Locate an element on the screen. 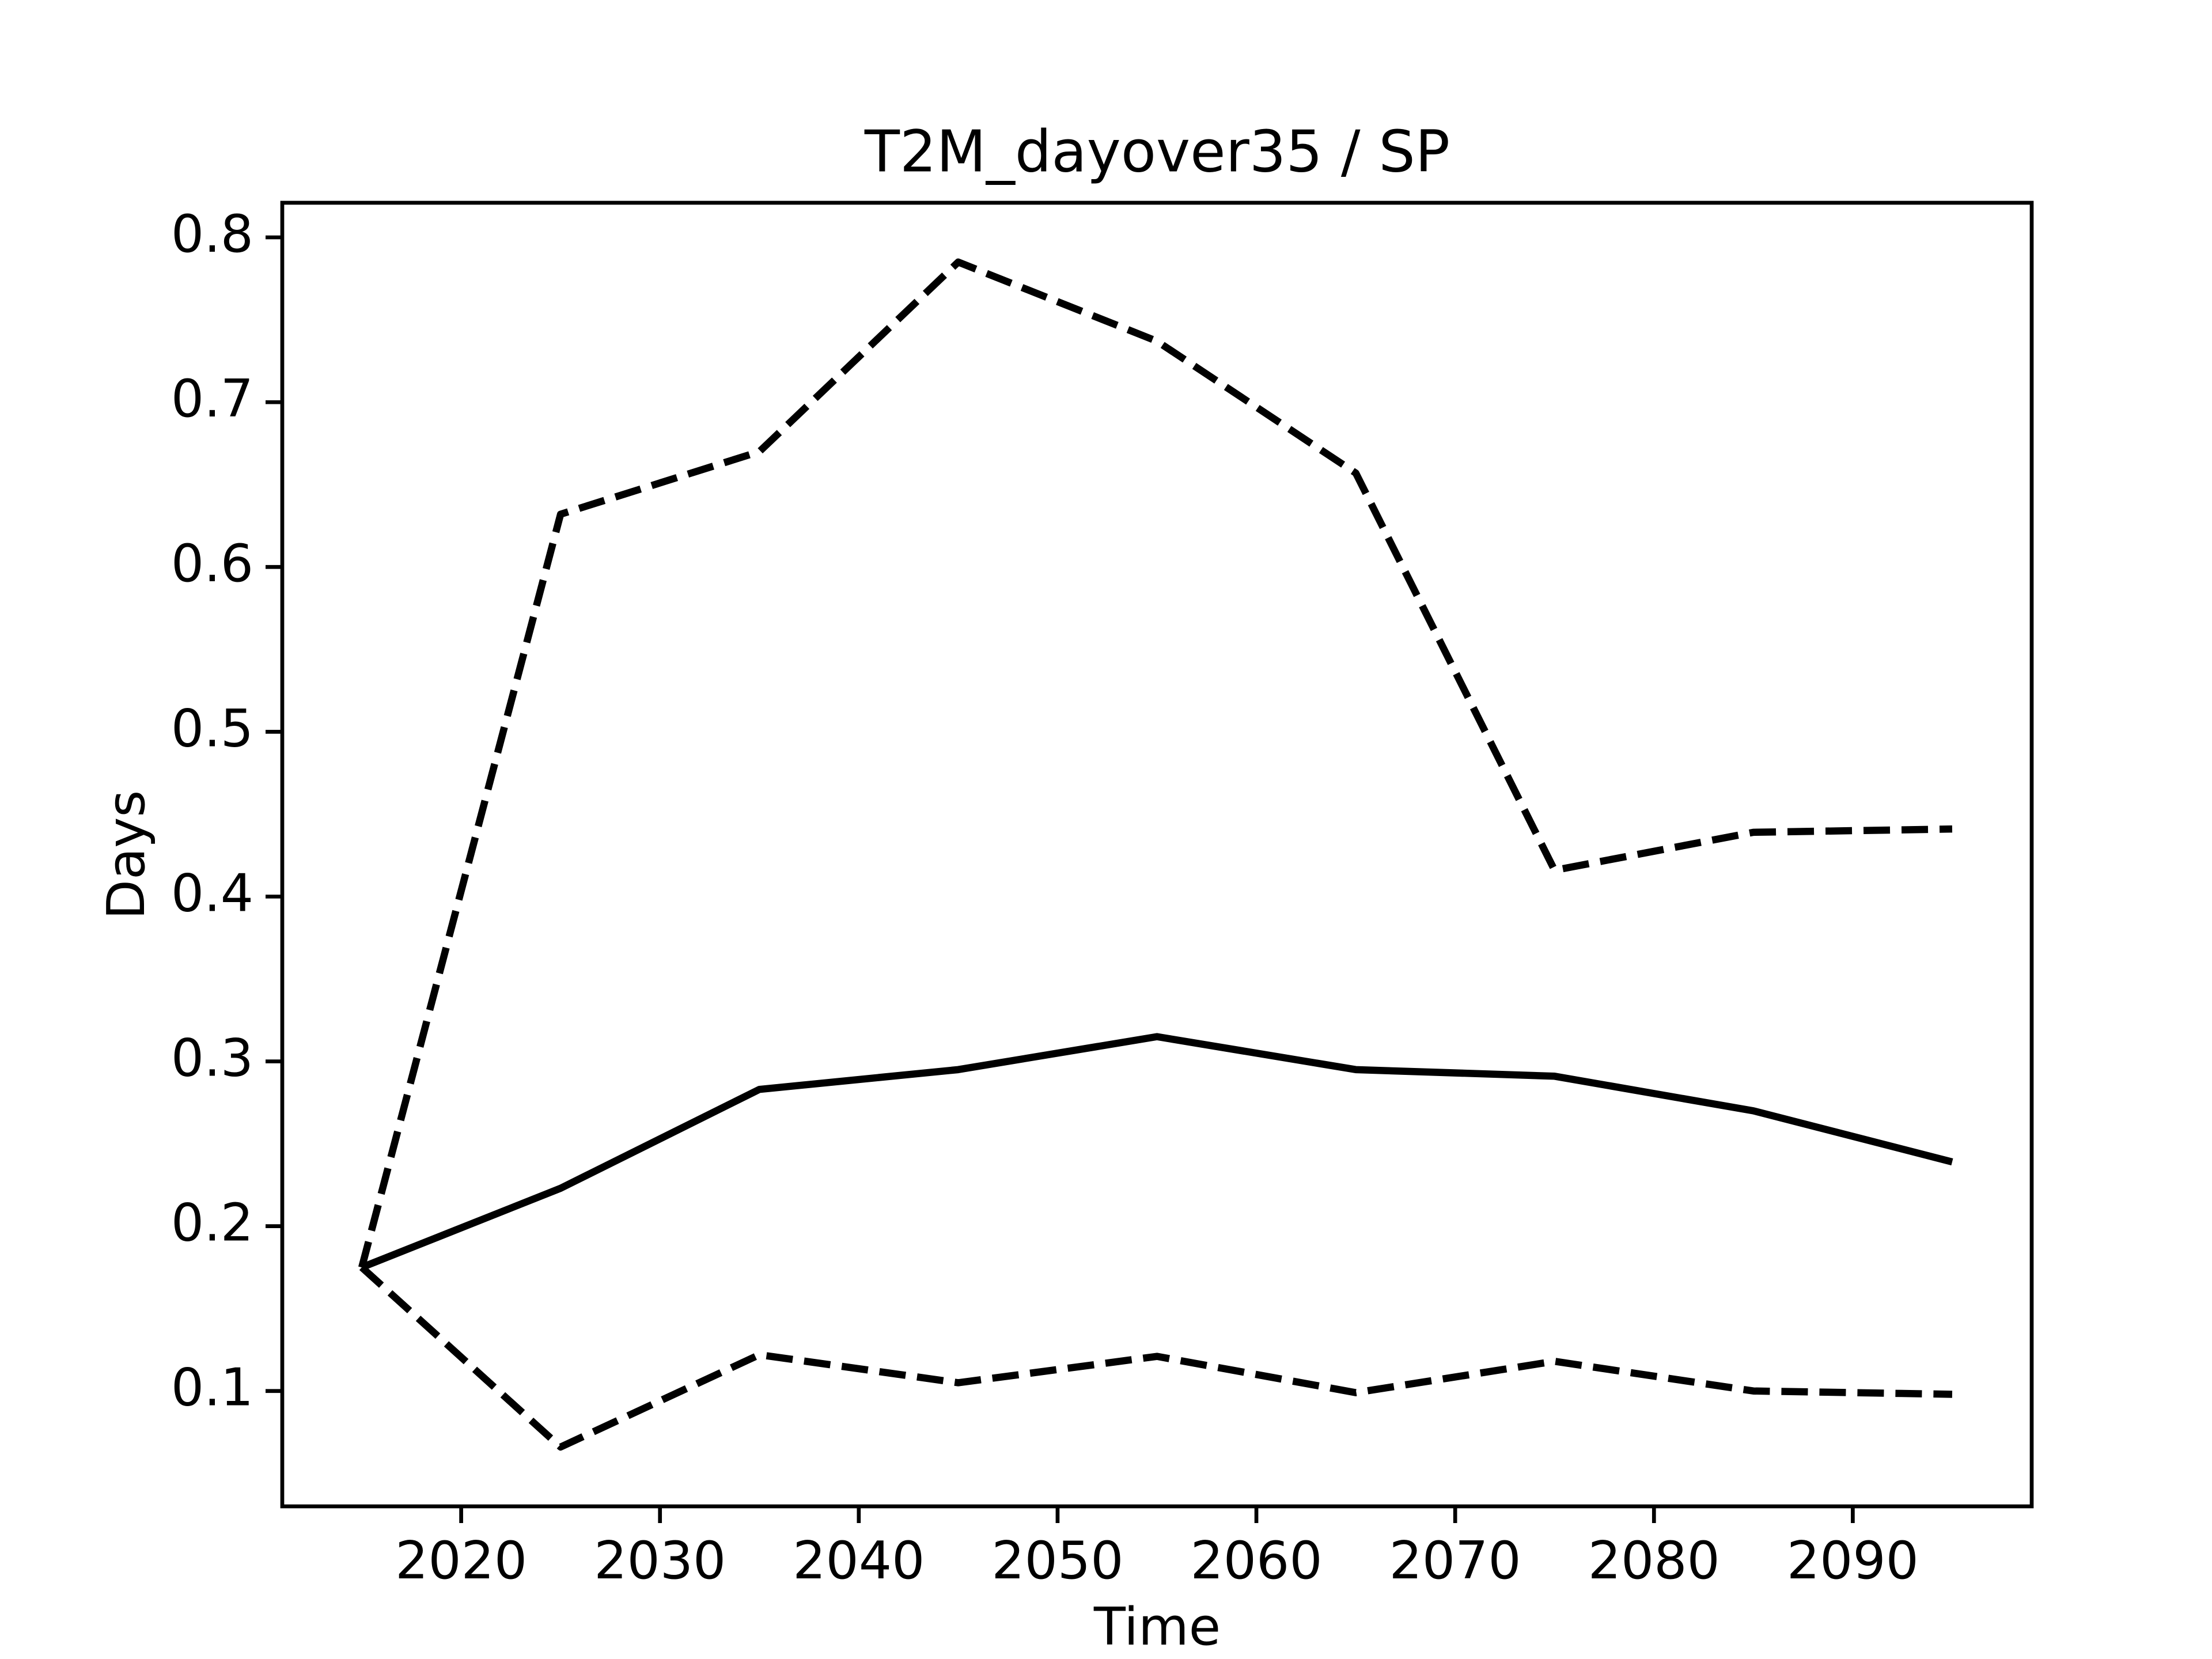  y-tick-label: 0.3 is located at coordinates (212, 1058).